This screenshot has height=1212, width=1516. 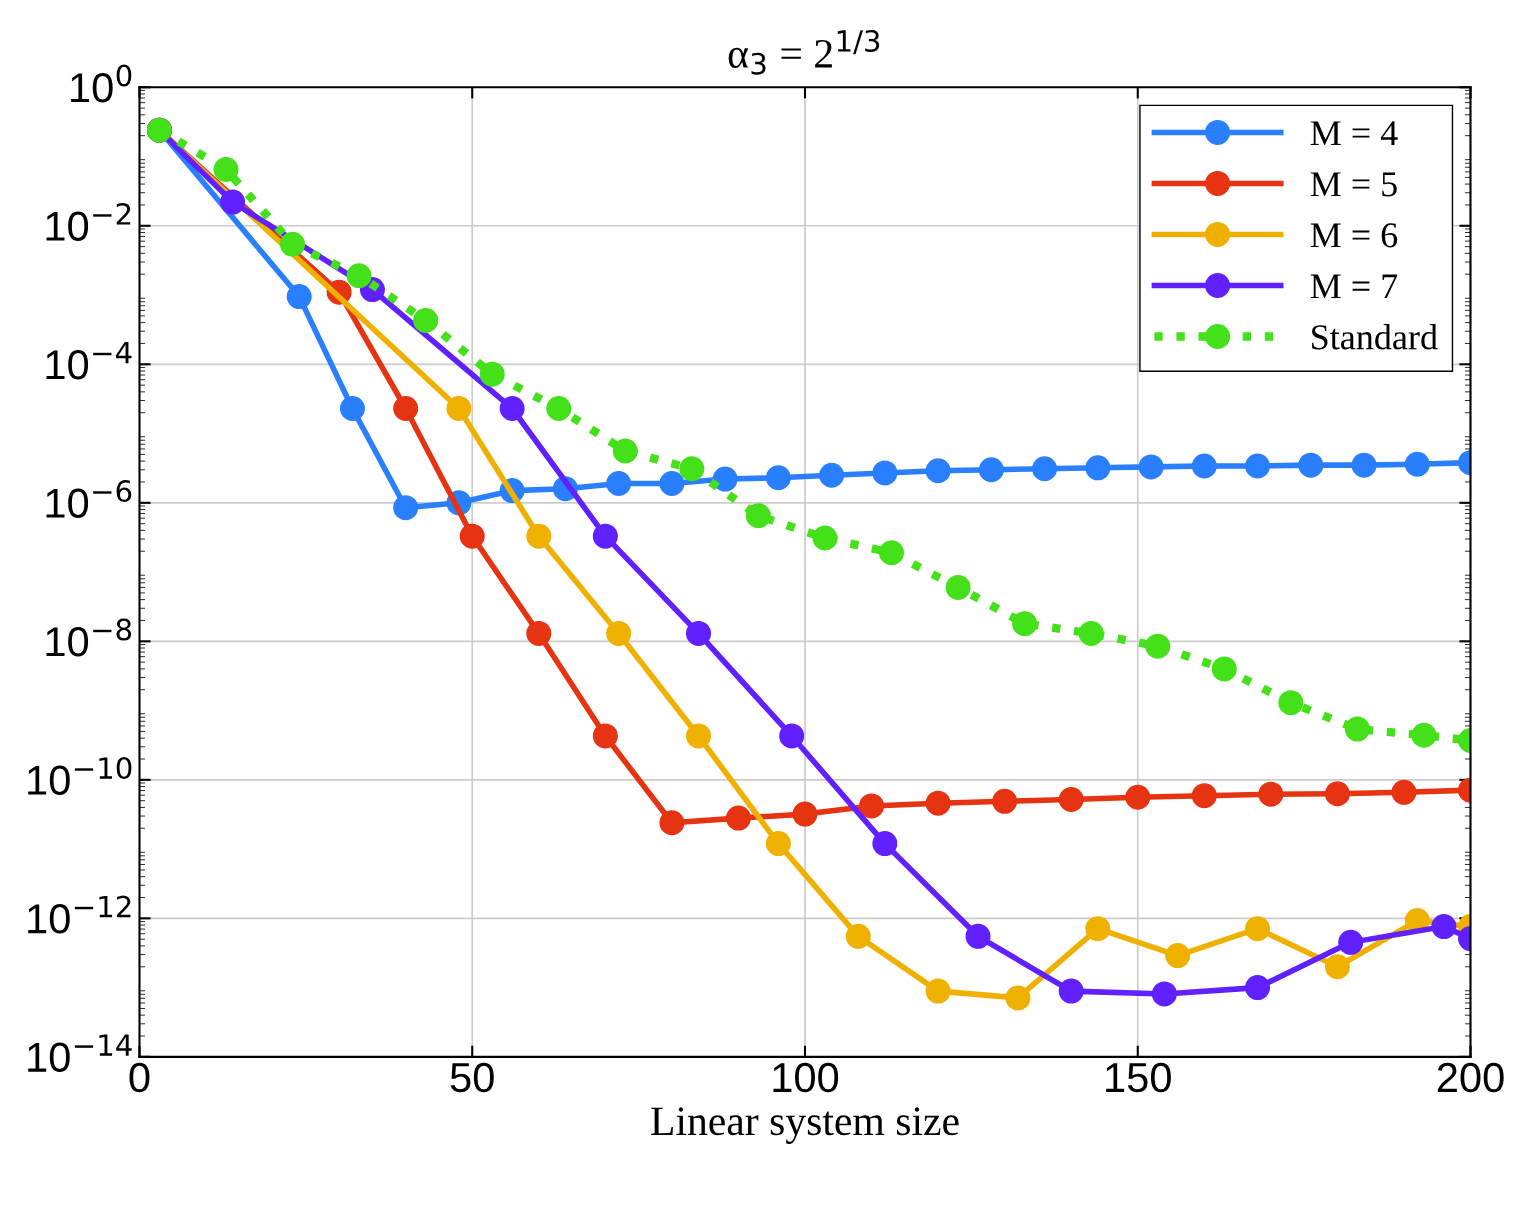 I want to click on legend-label: M = 4, so click(x=1354, y=133).